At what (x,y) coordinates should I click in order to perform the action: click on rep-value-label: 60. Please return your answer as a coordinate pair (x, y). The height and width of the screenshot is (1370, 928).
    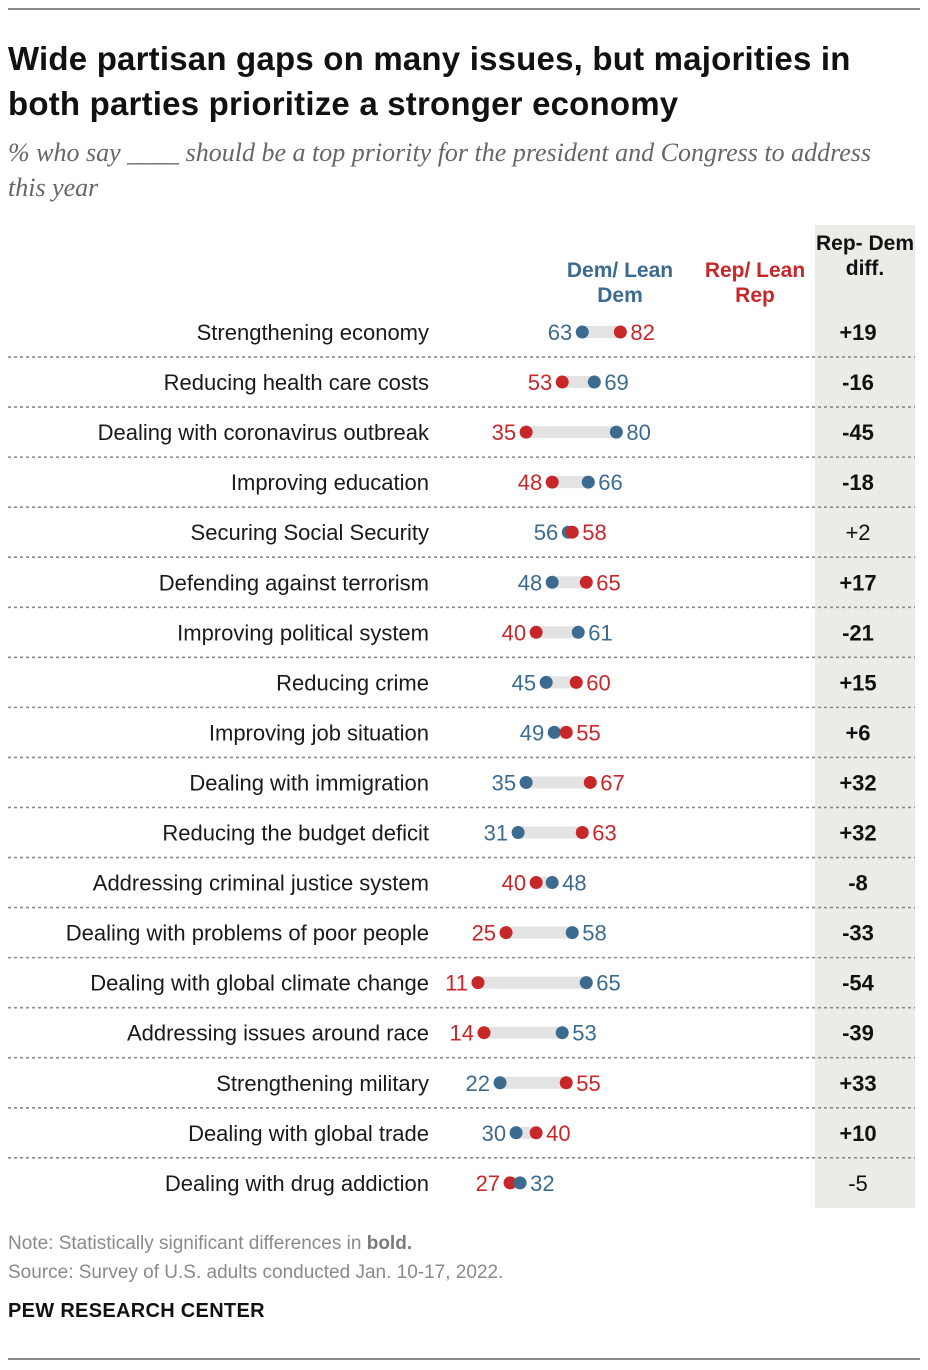
    Looking at the image, I should click on (598, 682).